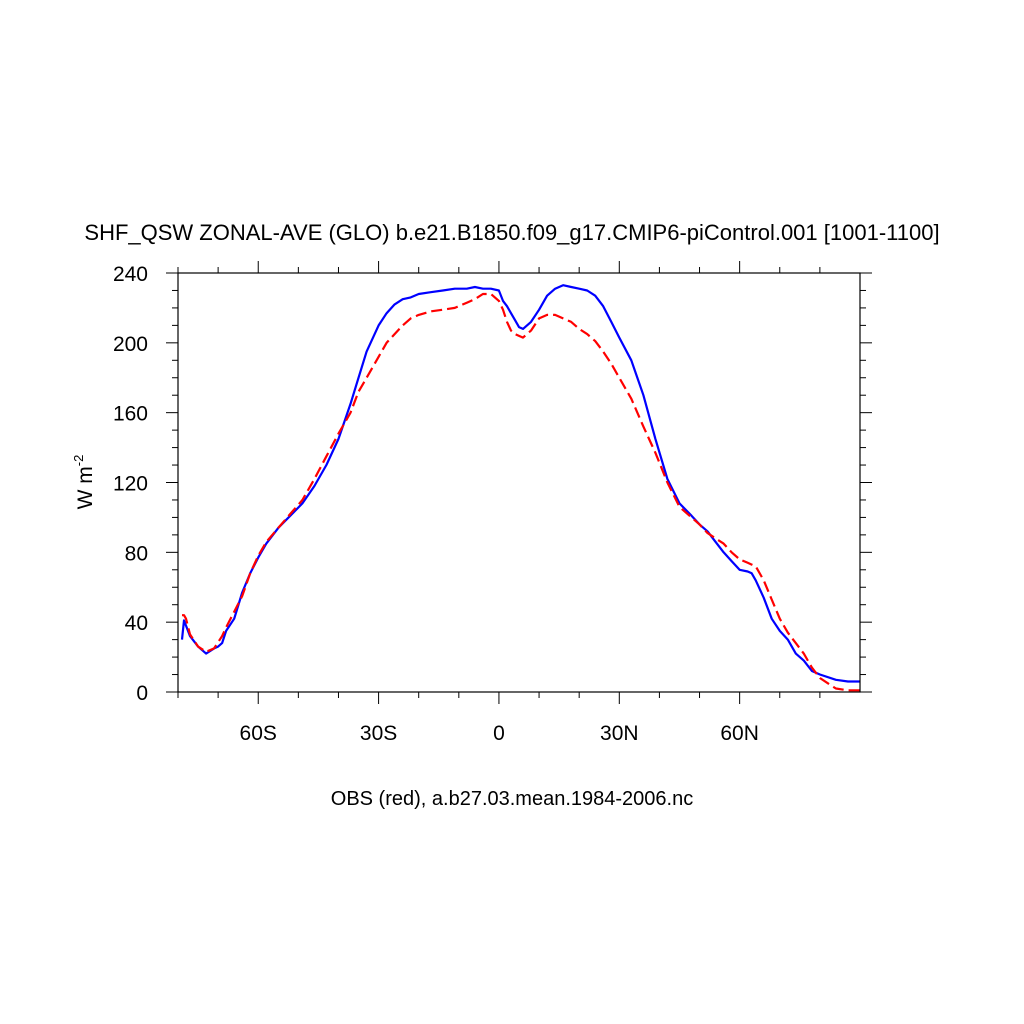 The height and width of the screenshot is (1024, 1024). Describe the element at coordinates (512, 799) in the screenshot. I see `x-axis-label: OBS (red), a.b27.03.mean.1984-2006.nc` at that location.